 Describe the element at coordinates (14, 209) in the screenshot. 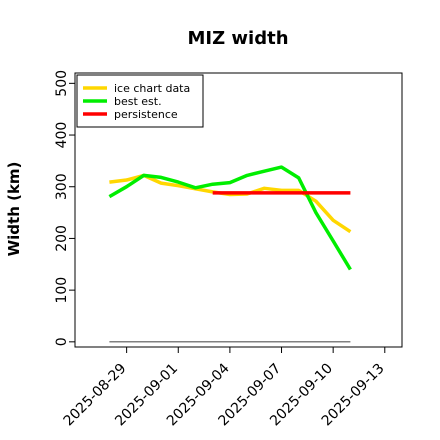

I see `y-axis-label: Width (km)` at that location.